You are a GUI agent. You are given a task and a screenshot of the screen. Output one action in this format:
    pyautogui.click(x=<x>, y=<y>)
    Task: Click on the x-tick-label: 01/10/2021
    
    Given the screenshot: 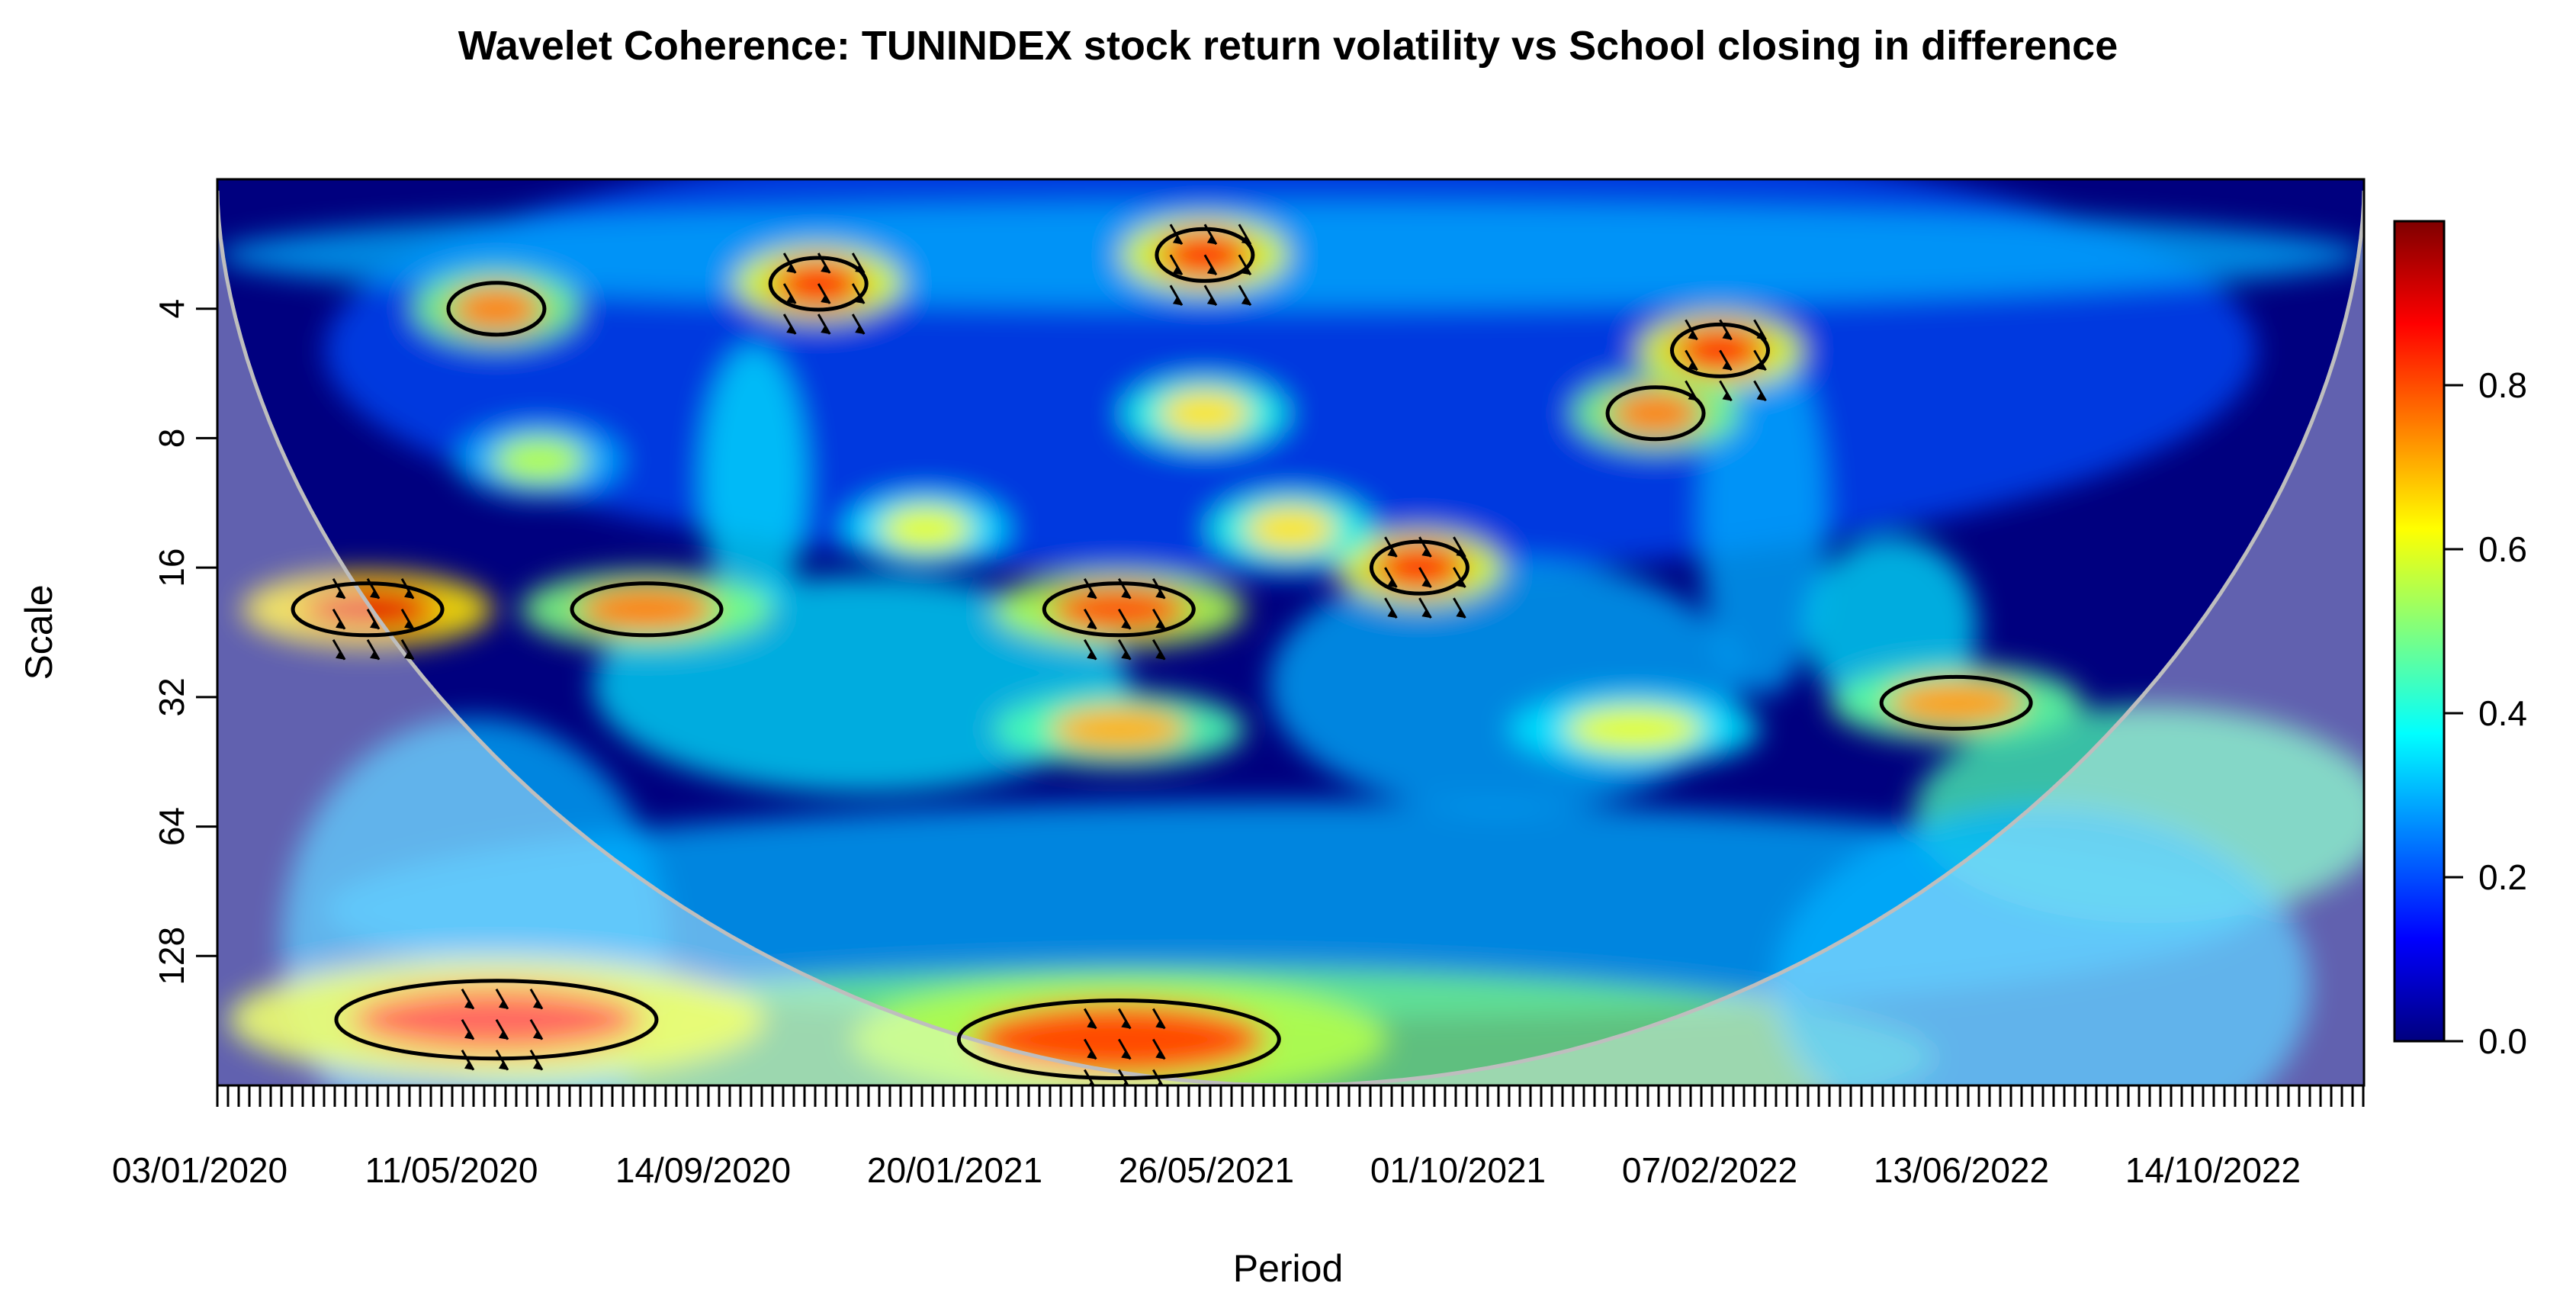 What is the action you would take?
    pyautogui.click(x=1458, y=1170)
    